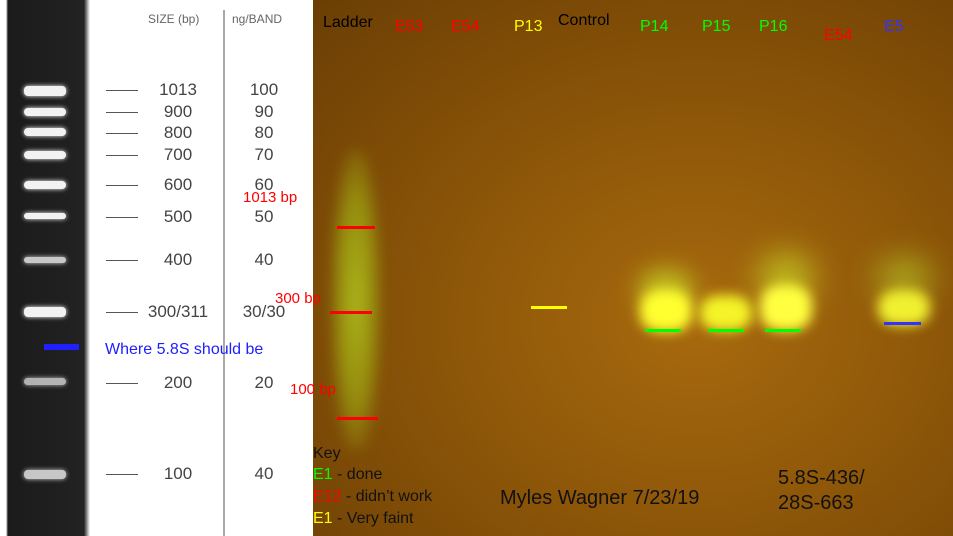  What do you see at coordinates (327, 453) in the screenshot?
I see `key-title: Key` at bounding box center [327, 453].